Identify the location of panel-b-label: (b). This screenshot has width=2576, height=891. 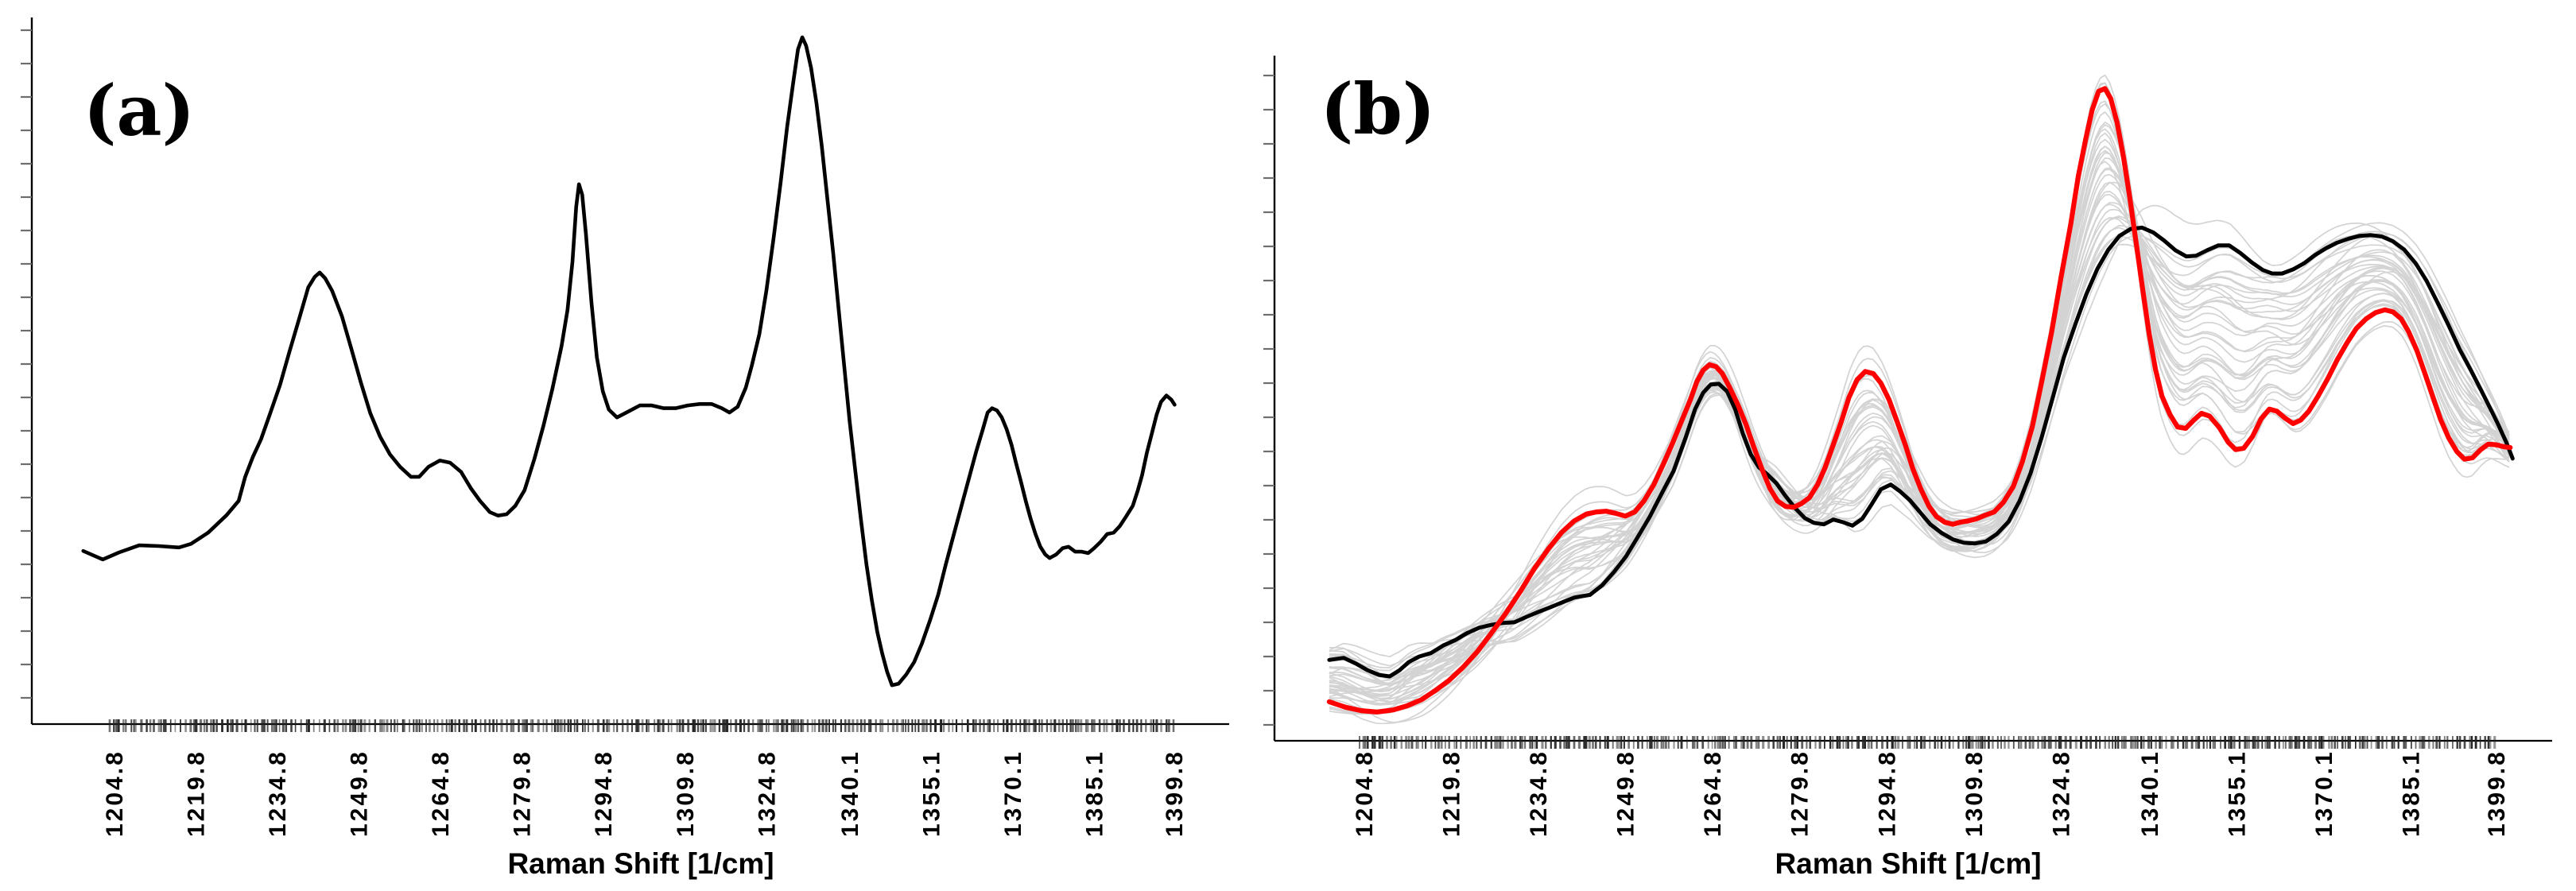
(1378, 109).